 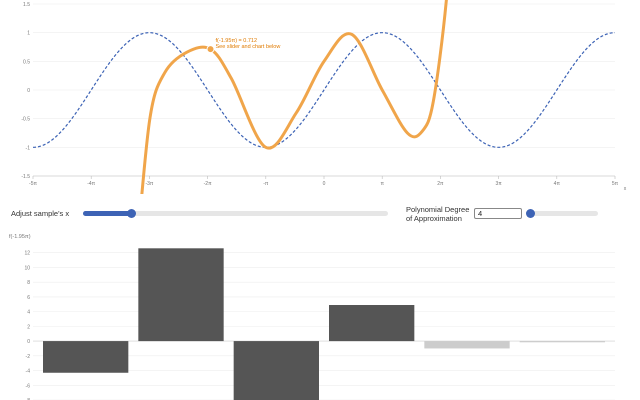 What do you see at coordinates (25, 177) in the screenshot?
I see `top-y-tick-label: -1.5` at bounding box center [25, 177].